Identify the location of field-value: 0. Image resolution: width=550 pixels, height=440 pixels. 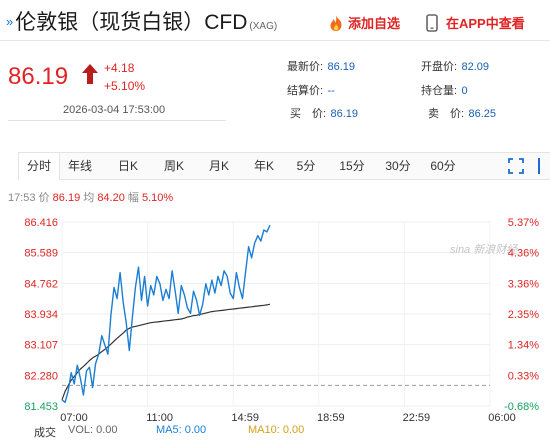
(464, 91).